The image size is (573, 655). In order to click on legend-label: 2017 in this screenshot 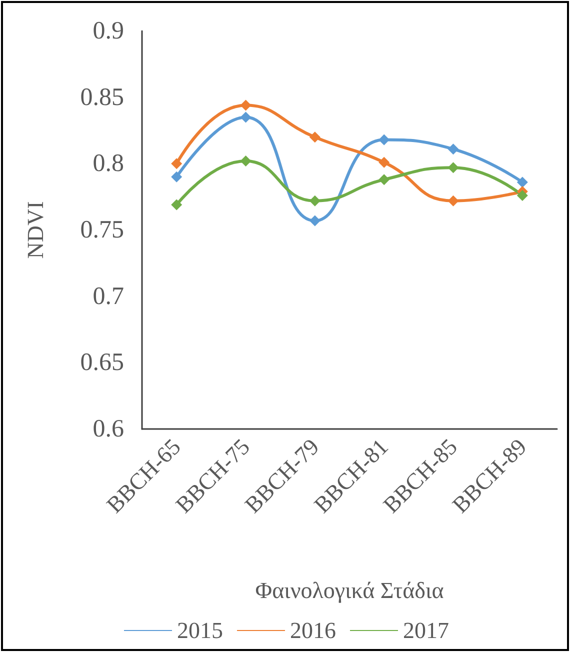, I will do `click(426, 630)`.